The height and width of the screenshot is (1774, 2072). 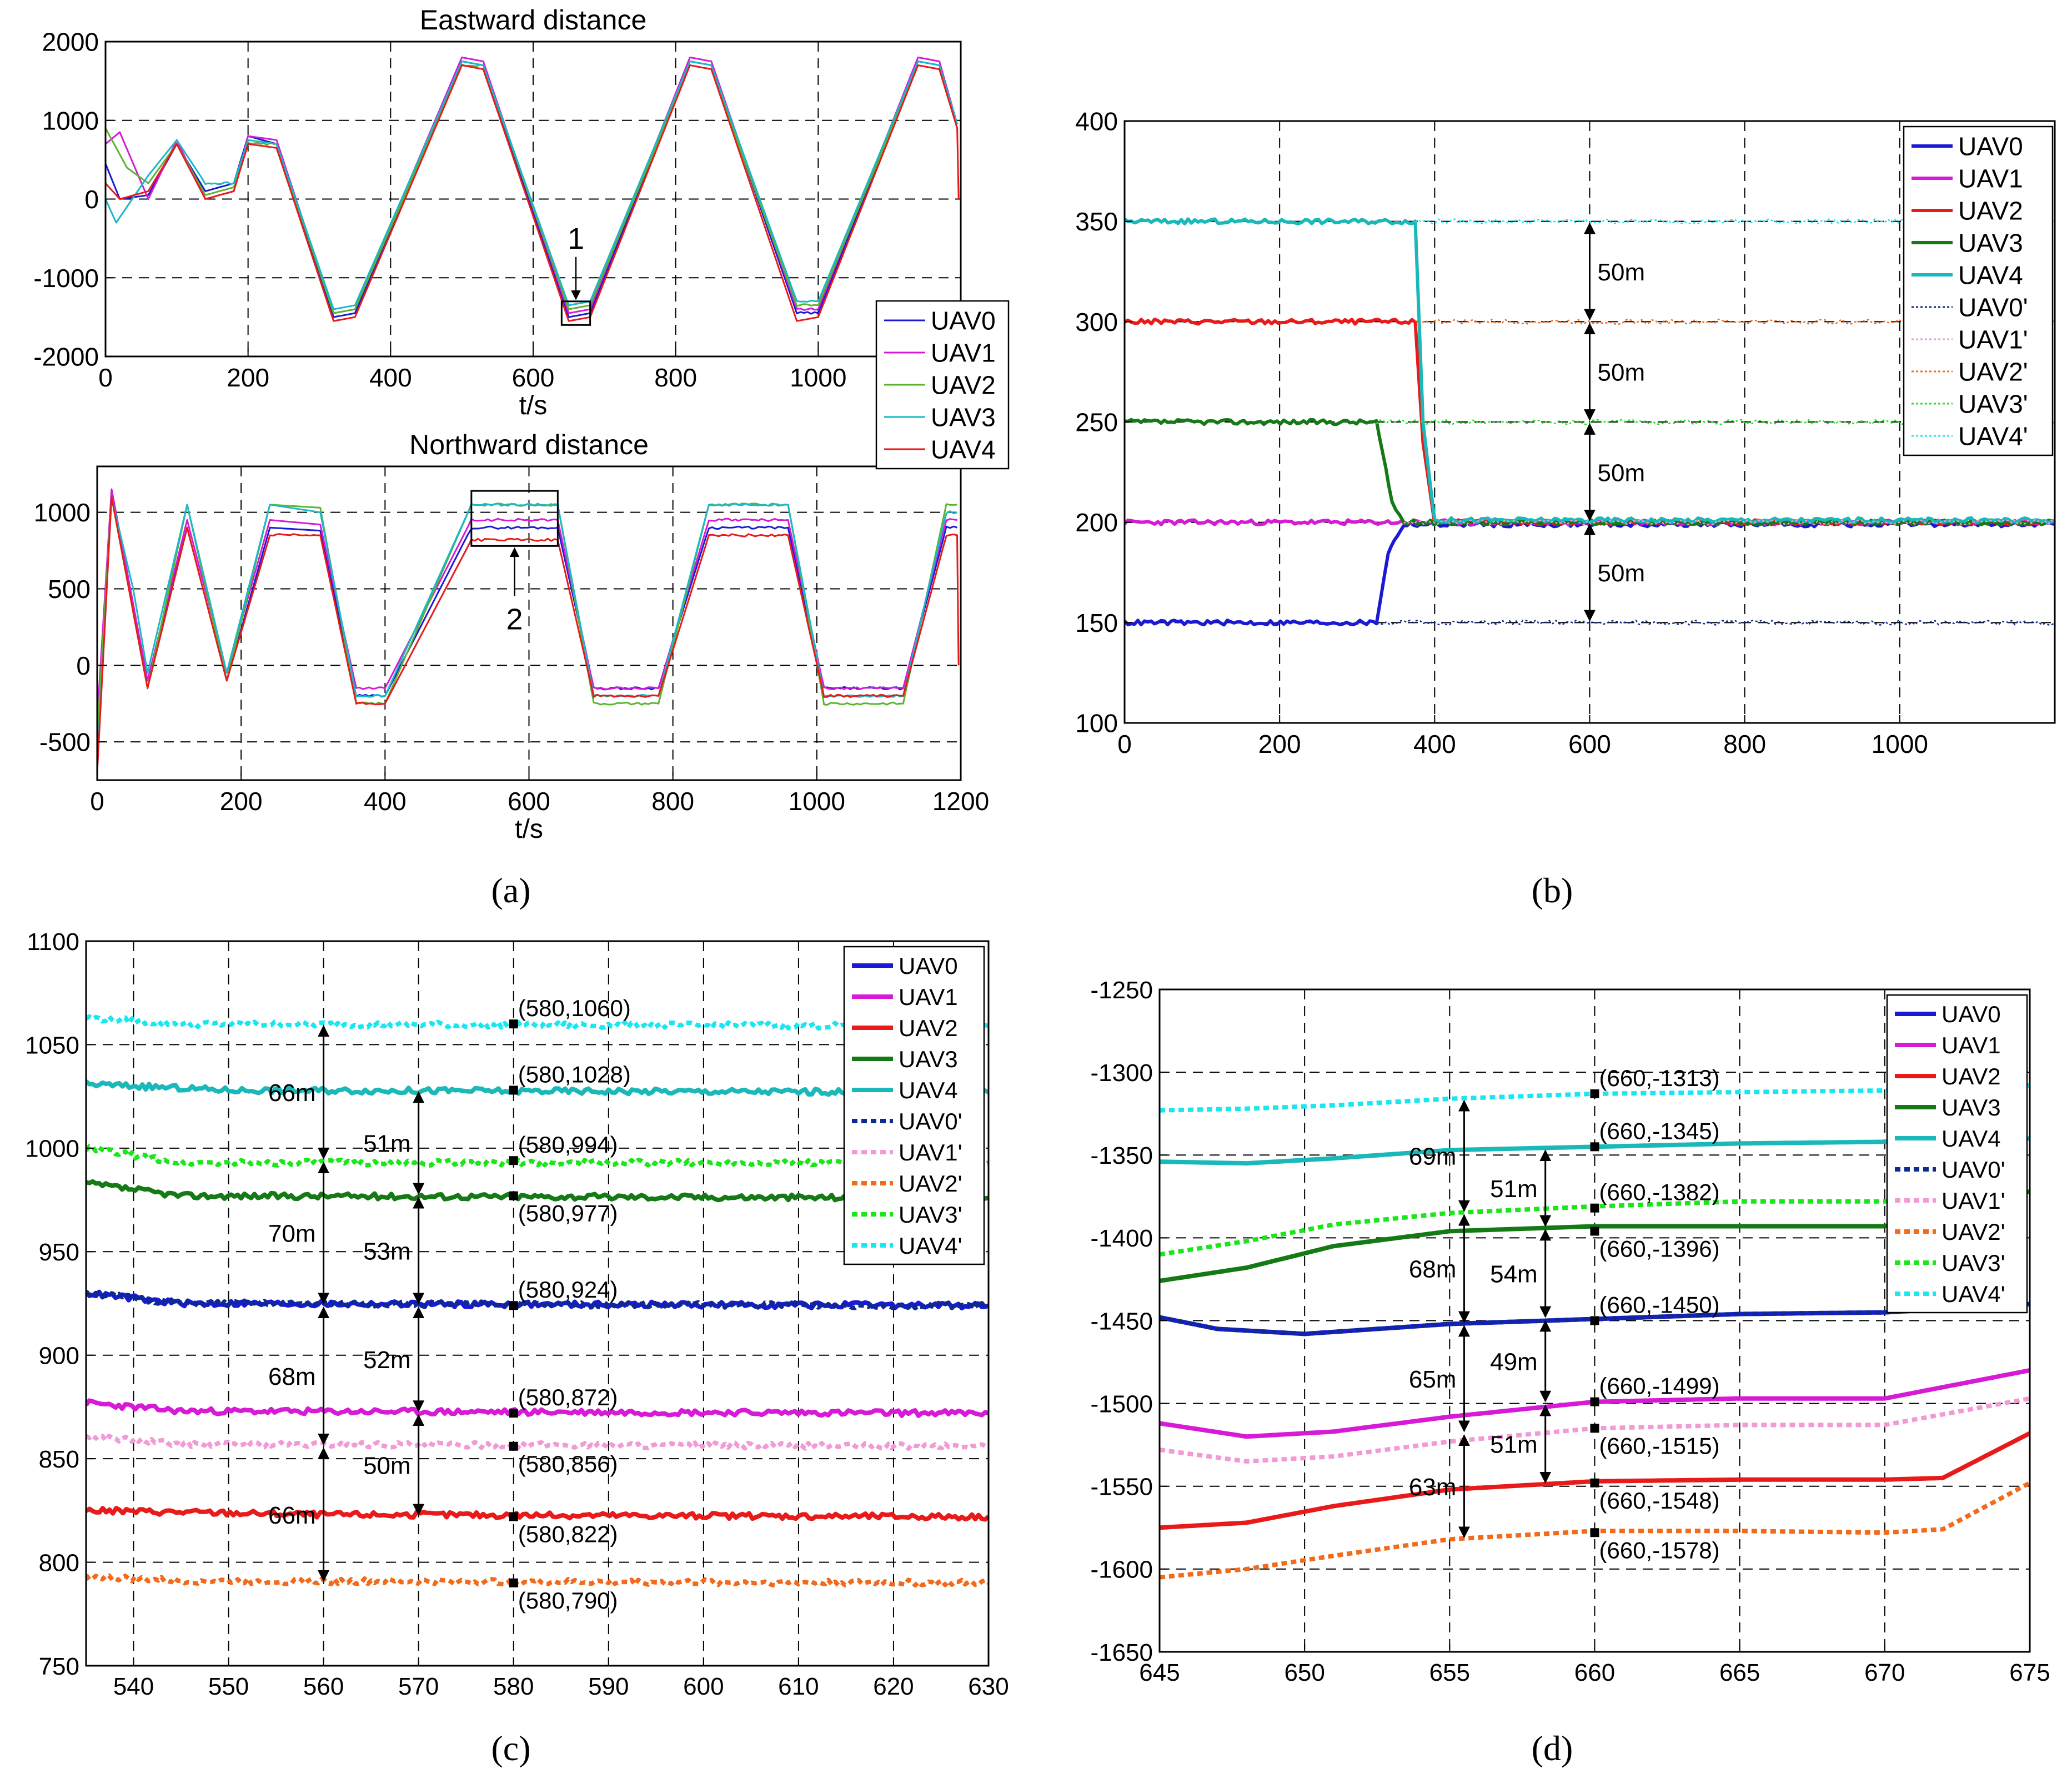 I want to click on y-tick-label: -1400, so click(x=1121, y=1238).